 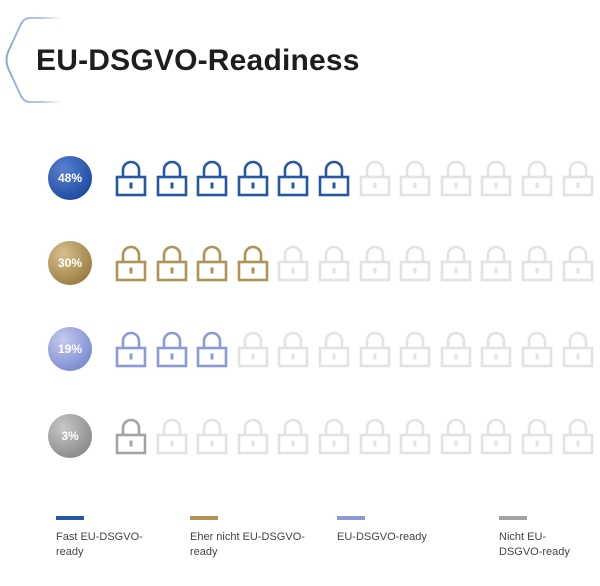 I want to click on pictogram-row: 30%, so click(x=300, y=263).